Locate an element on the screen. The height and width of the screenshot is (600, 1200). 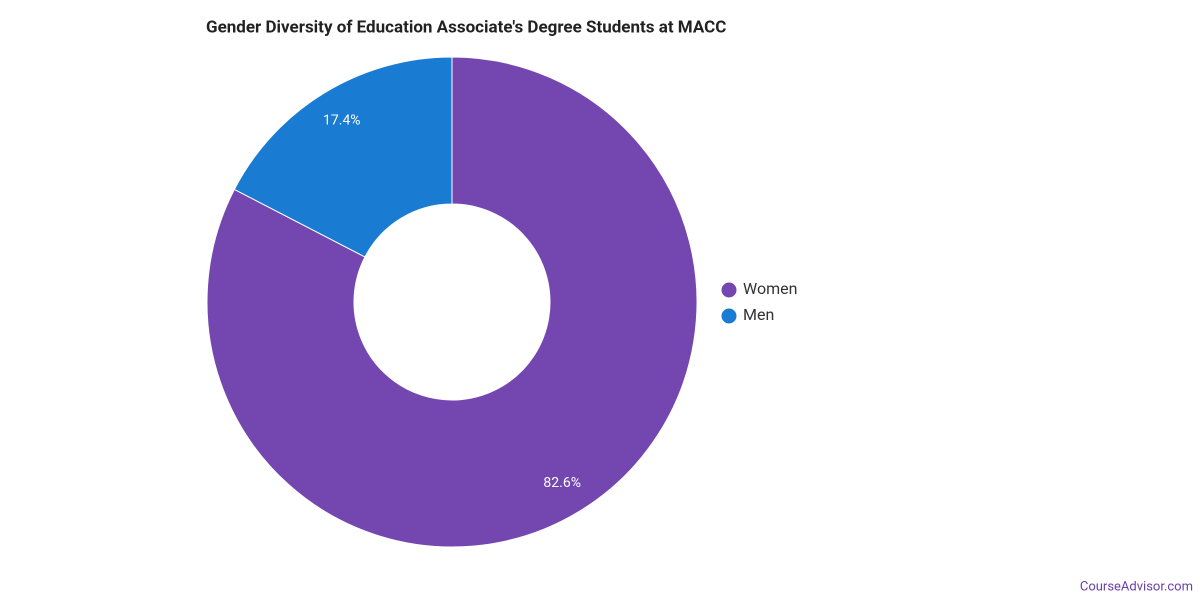
legend-label: Women is located at coordinates (770, 288).